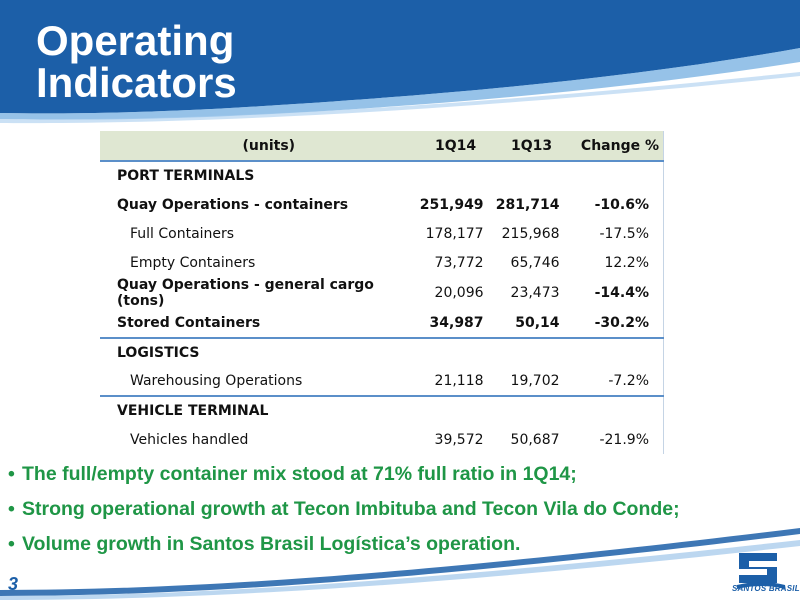 The image size is (800, 600). I want to click on table-row: Full Containers 178,177 215,968 -17.5%, so click(382, 233).